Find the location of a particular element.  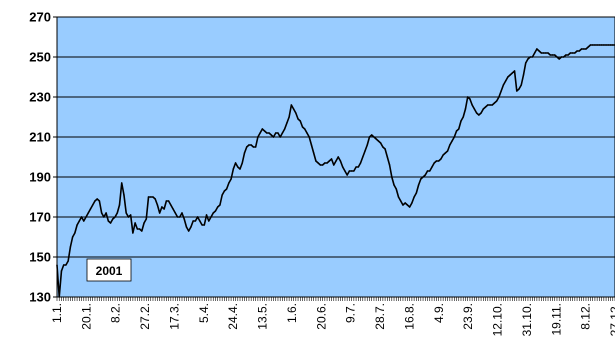

x-tick-label: 8.12. is located at coordinates (586, 316).